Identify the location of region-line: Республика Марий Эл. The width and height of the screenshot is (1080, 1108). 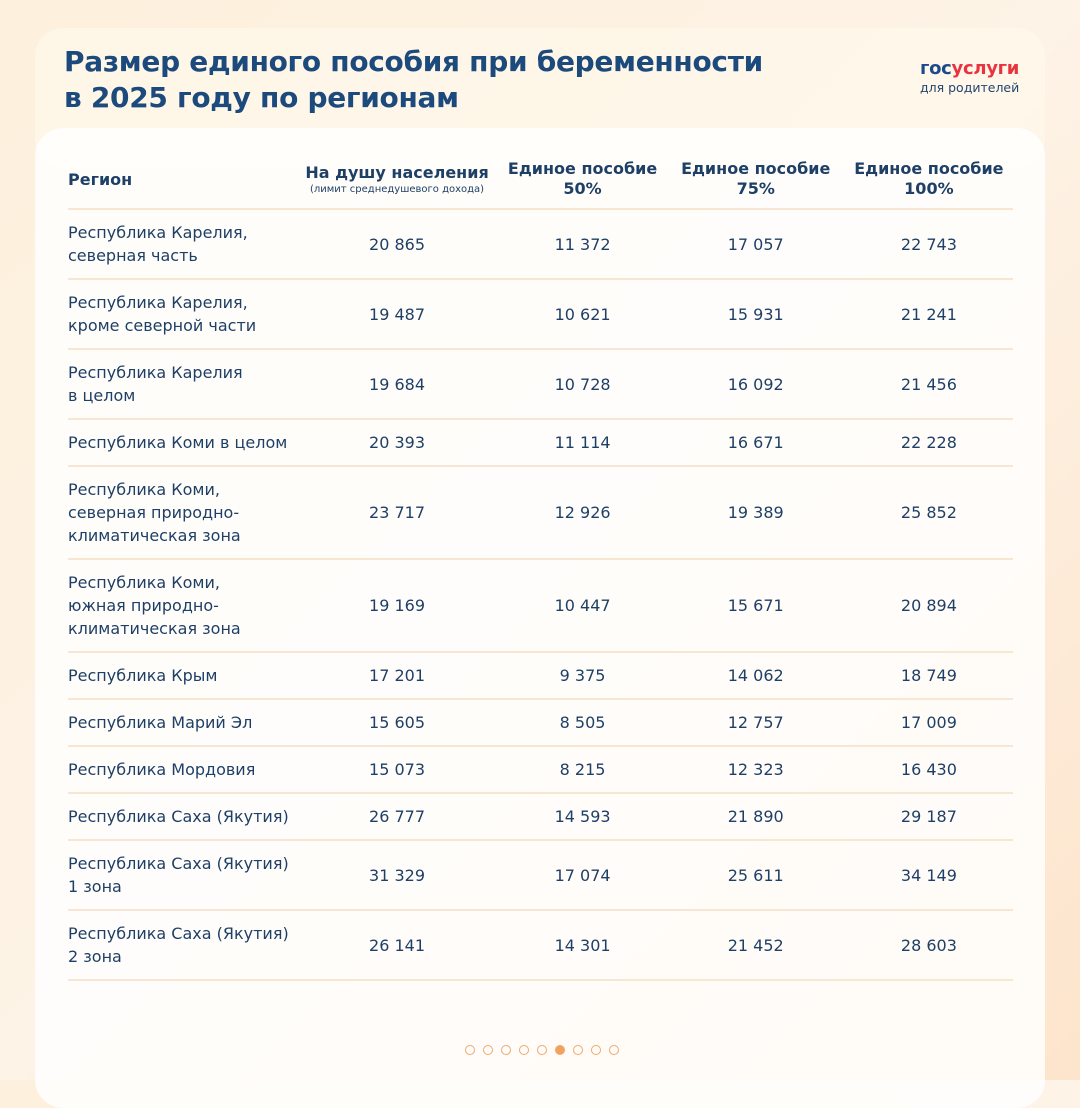
(160, 722).